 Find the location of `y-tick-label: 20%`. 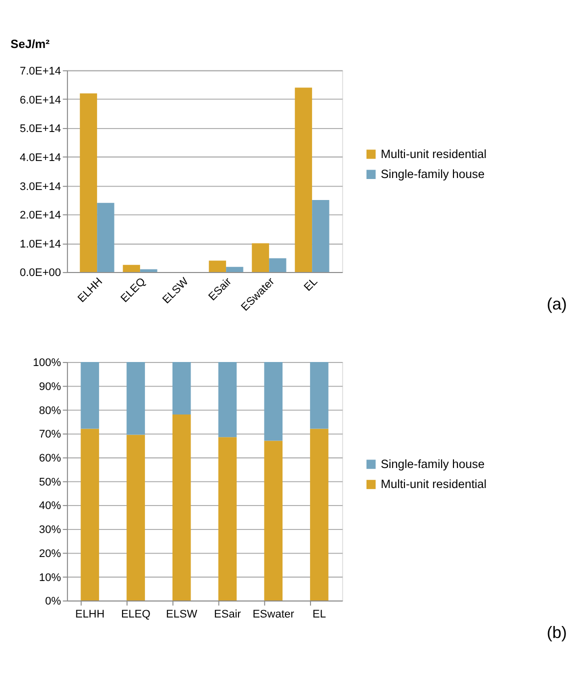

y-tick-label: 20% is located at coordinates (50, 554).